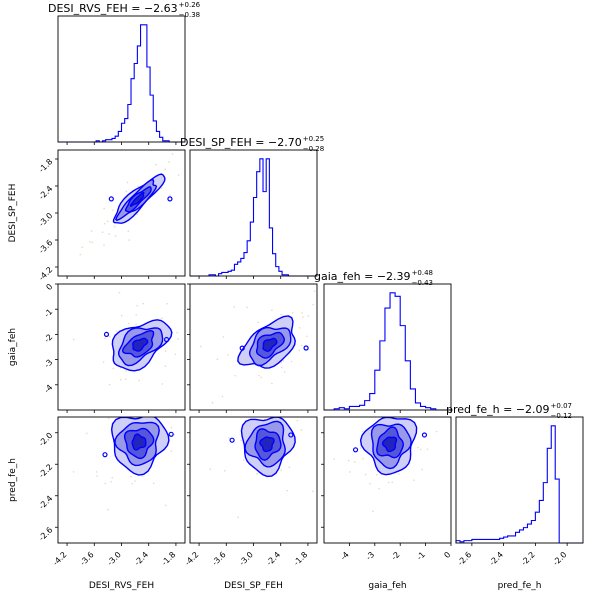 This screenshot has width=598, height=605. What do you see at coordinates (45, 439) in the screenshot?
I see `y-tick-label: -2.0` at bounding box center [45, 439].